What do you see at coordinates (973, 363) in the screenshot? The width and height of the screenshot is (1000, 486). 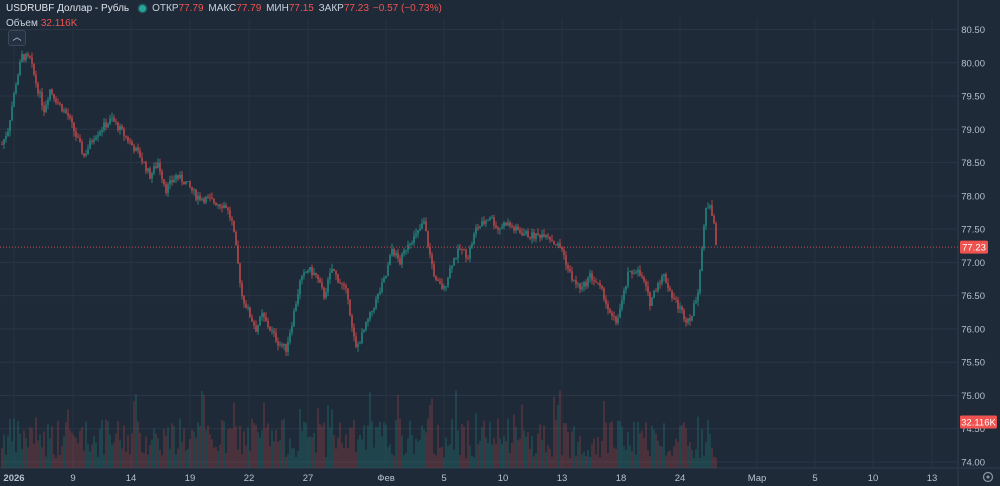 I see `y-tick-label: 75.50` at bounding box center [973, 363].